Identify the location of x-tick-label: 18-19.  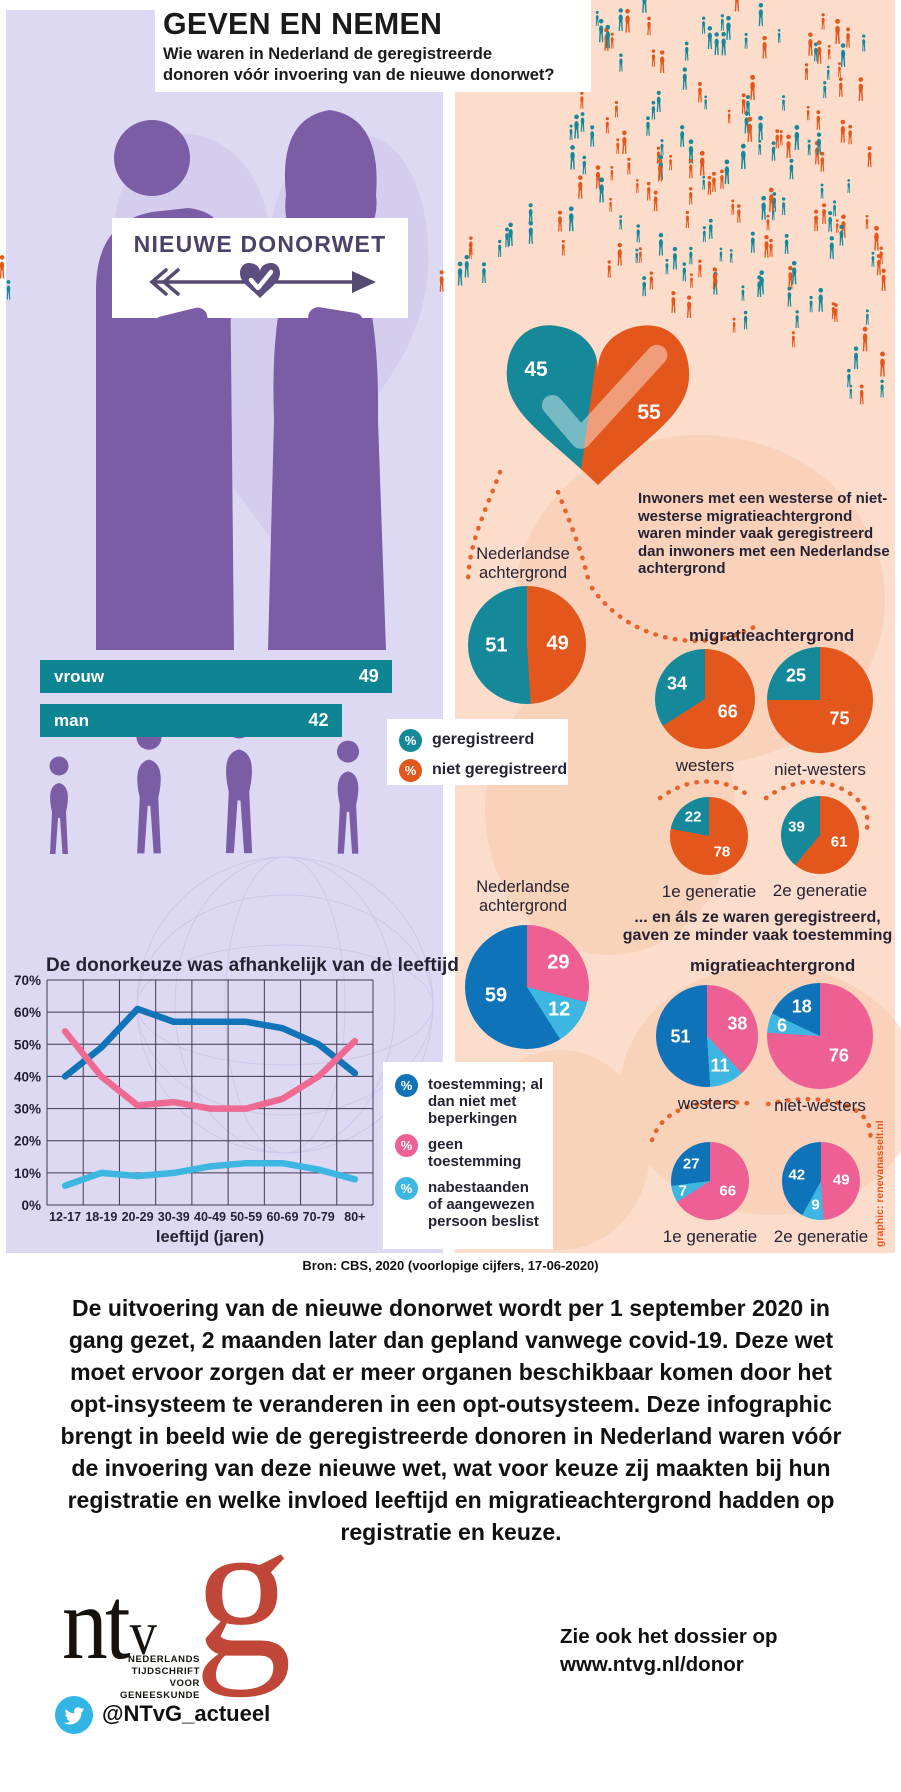
(101, 1217).